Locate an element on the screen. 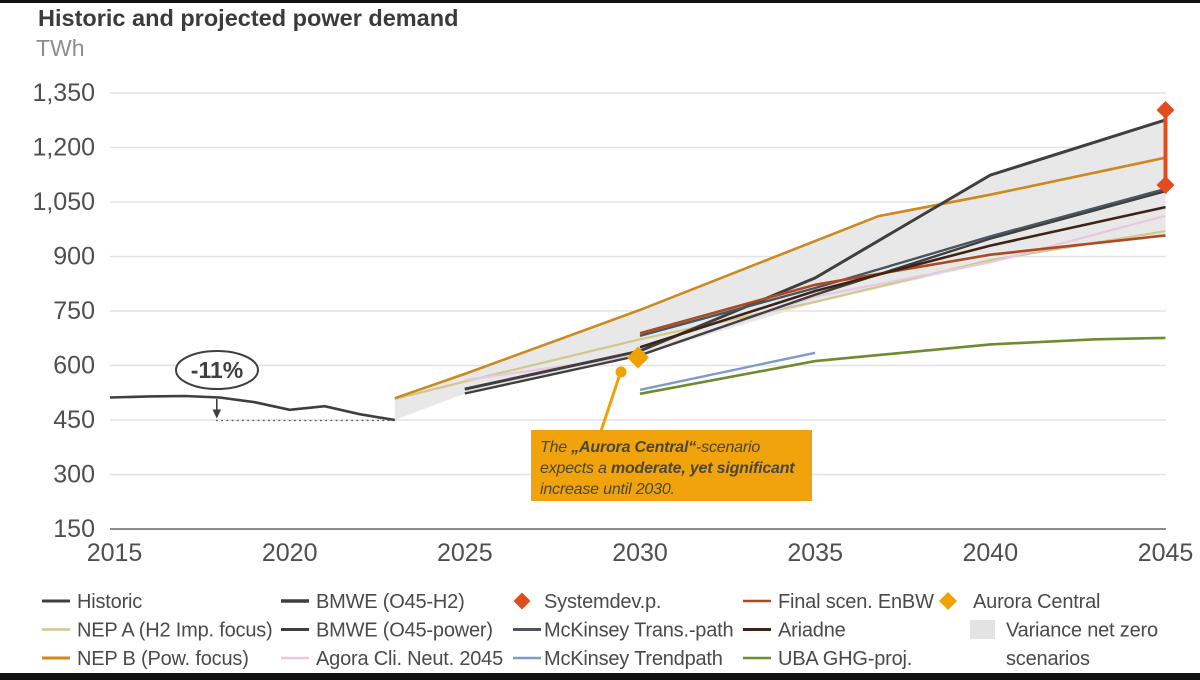 This screenshot has width=1200, height=680. svg-text: 2015 is located at coordinates (115, 553).